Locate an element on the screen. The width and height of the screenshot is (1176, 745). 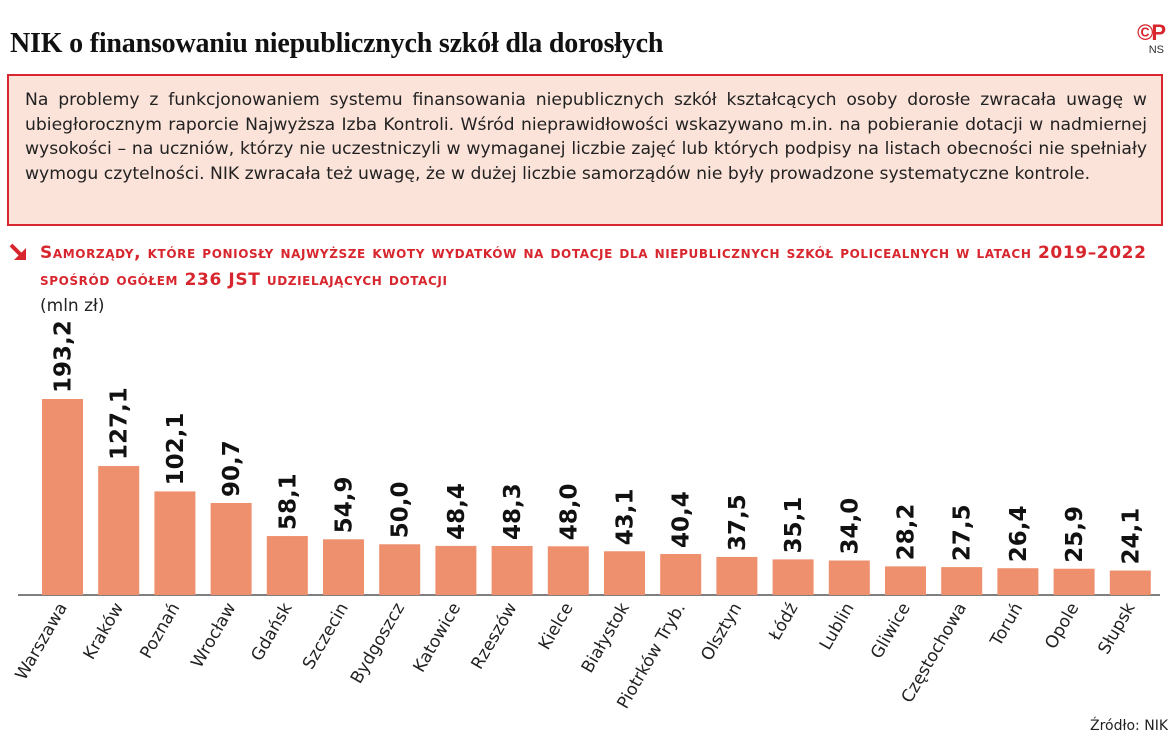
category-label: Kielce is located at coordinates (556, 627).